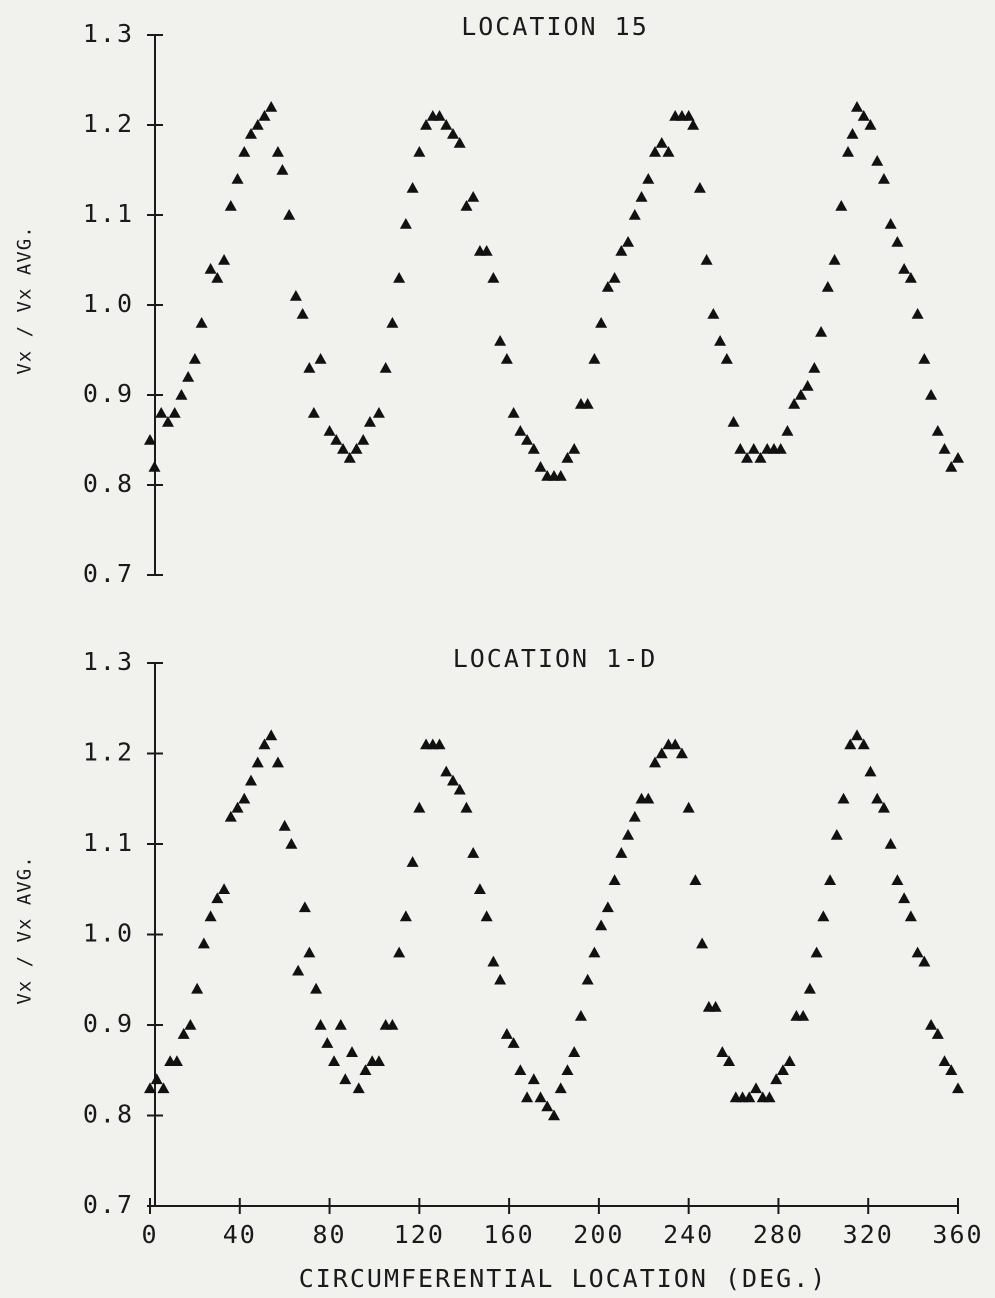  What do you see at coordinates (555, 658) in the screenshot?
I see `chart-title: LOCATION 1-D` at bounding box center [555, 658].